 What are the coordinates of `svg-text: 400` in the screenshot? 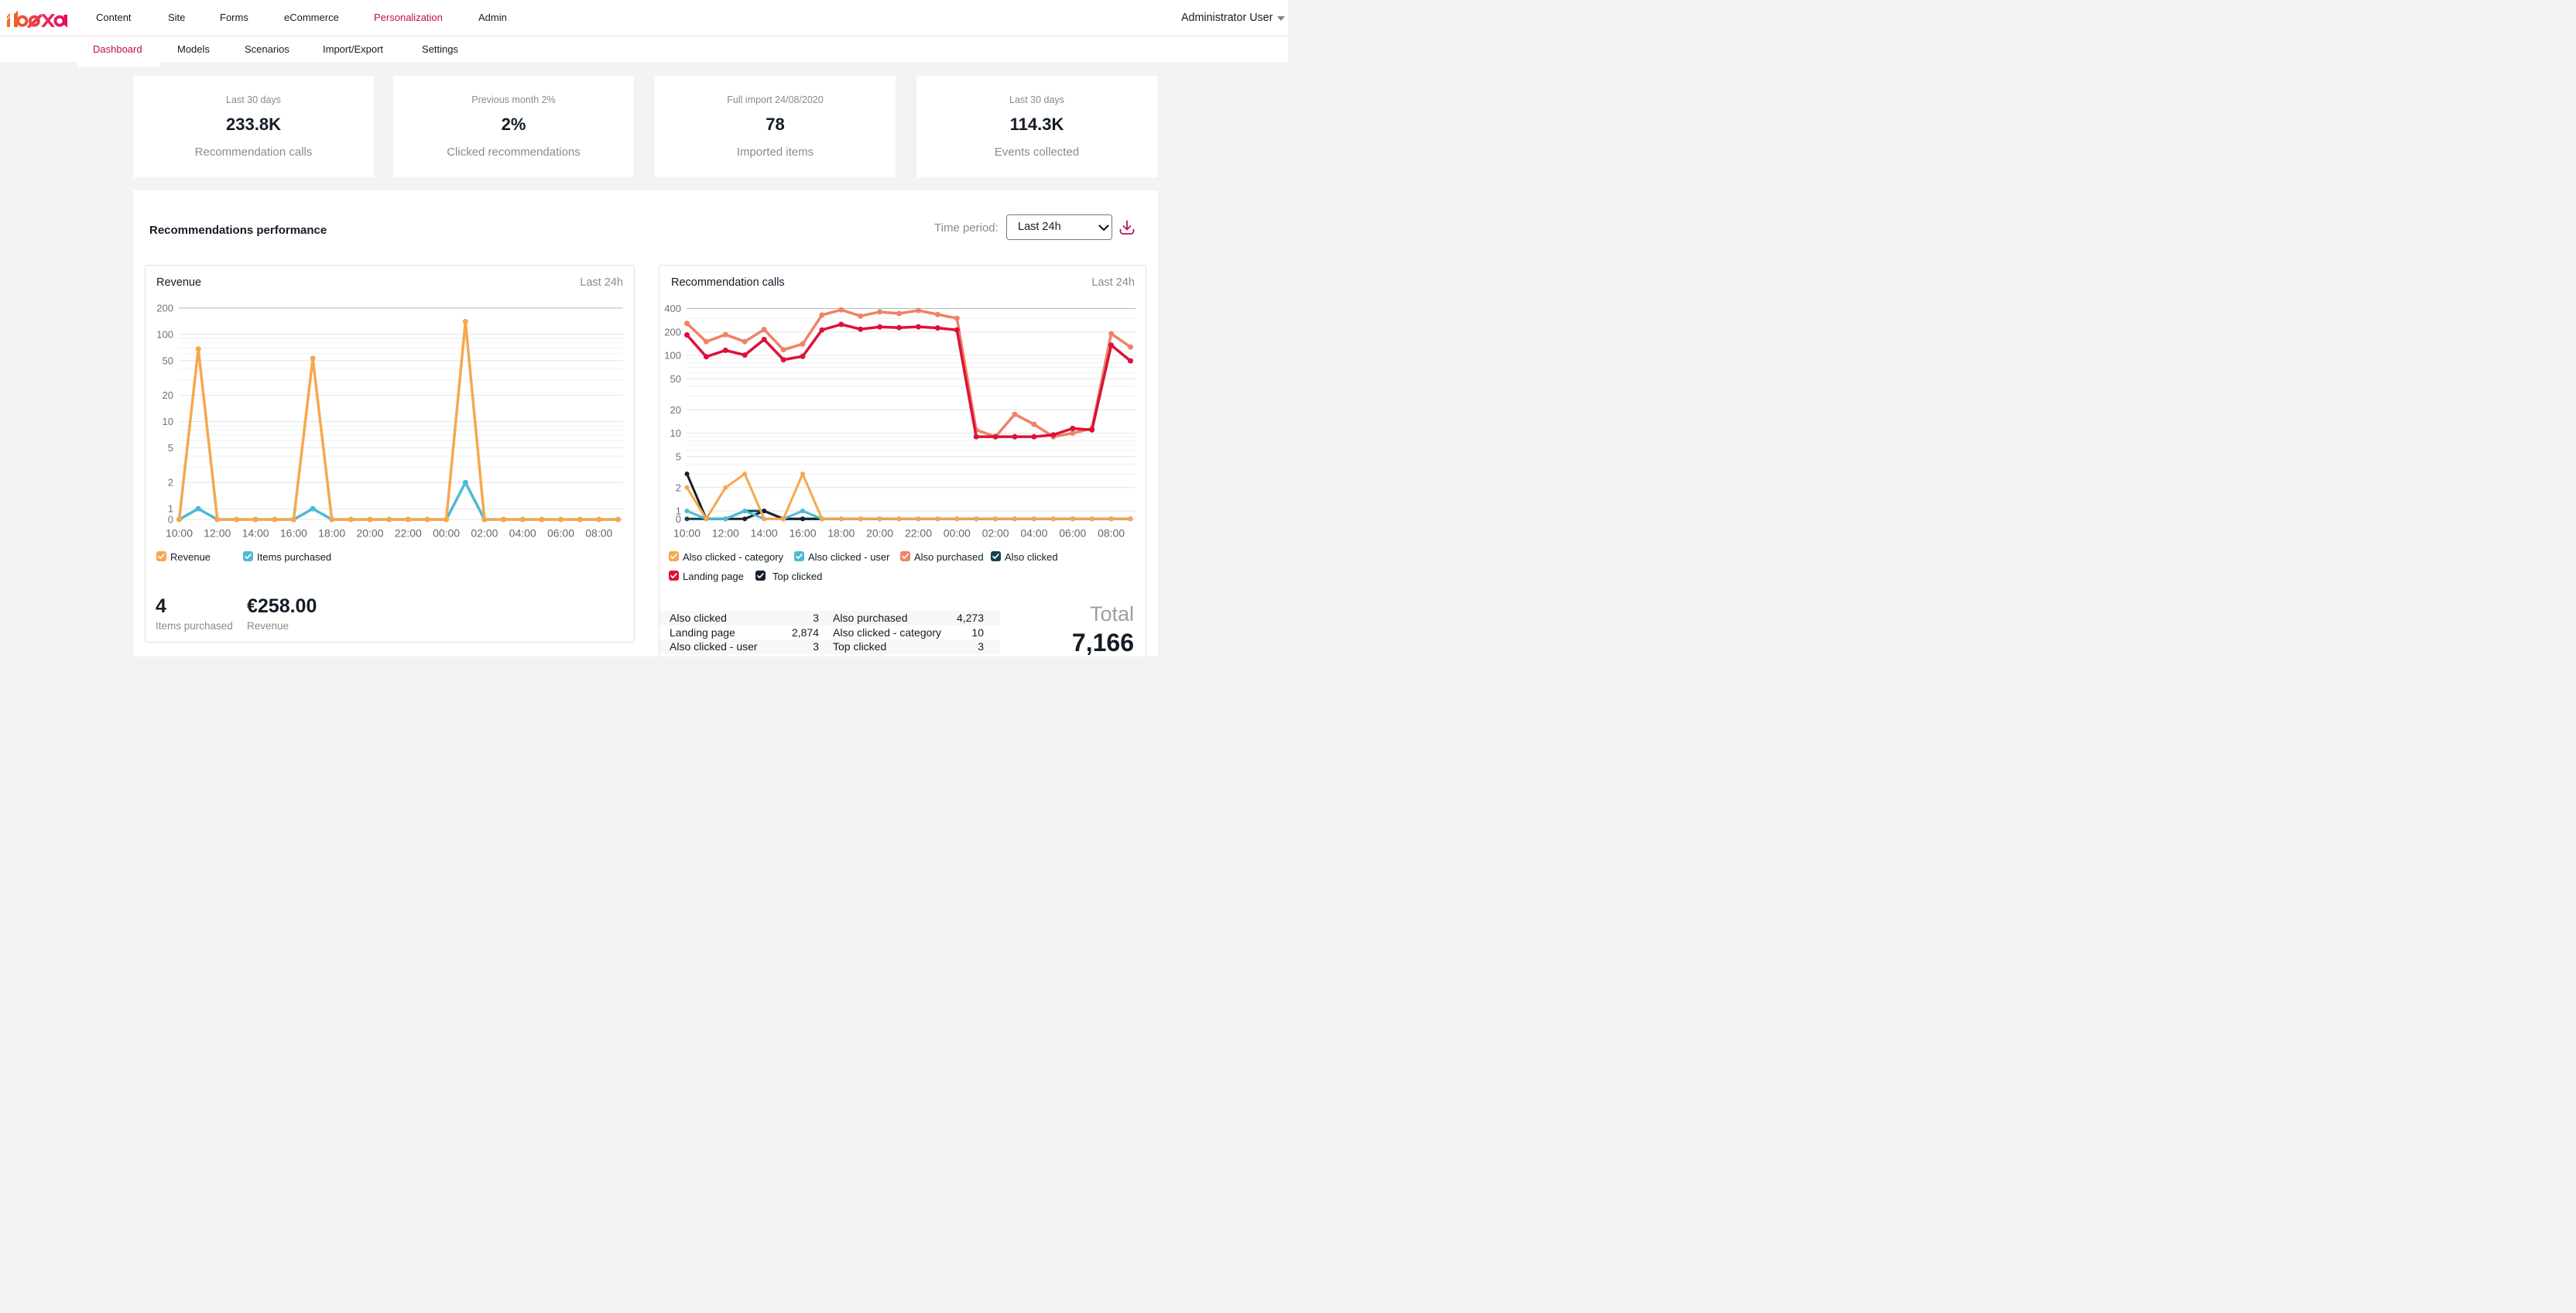 It's located at (673, 309).